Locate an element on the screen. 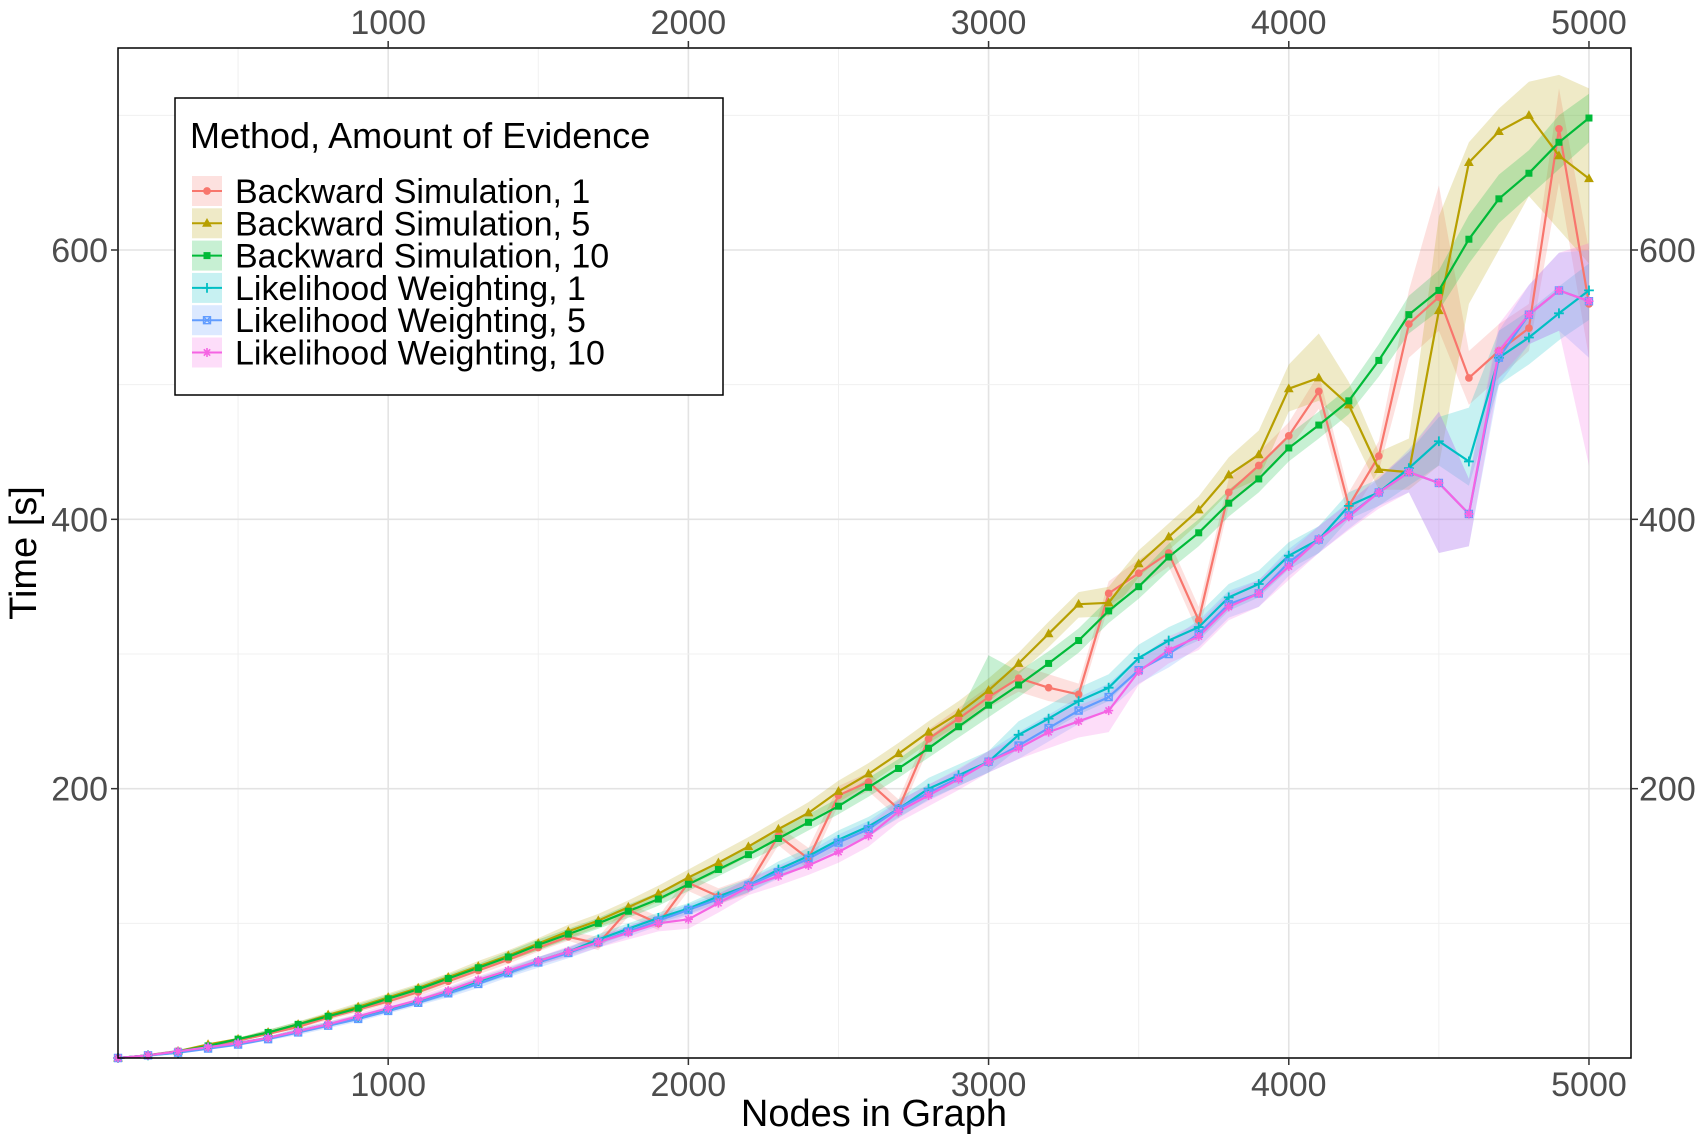  y-tick-label-right: 200 is located at coordinates (1667, 790).